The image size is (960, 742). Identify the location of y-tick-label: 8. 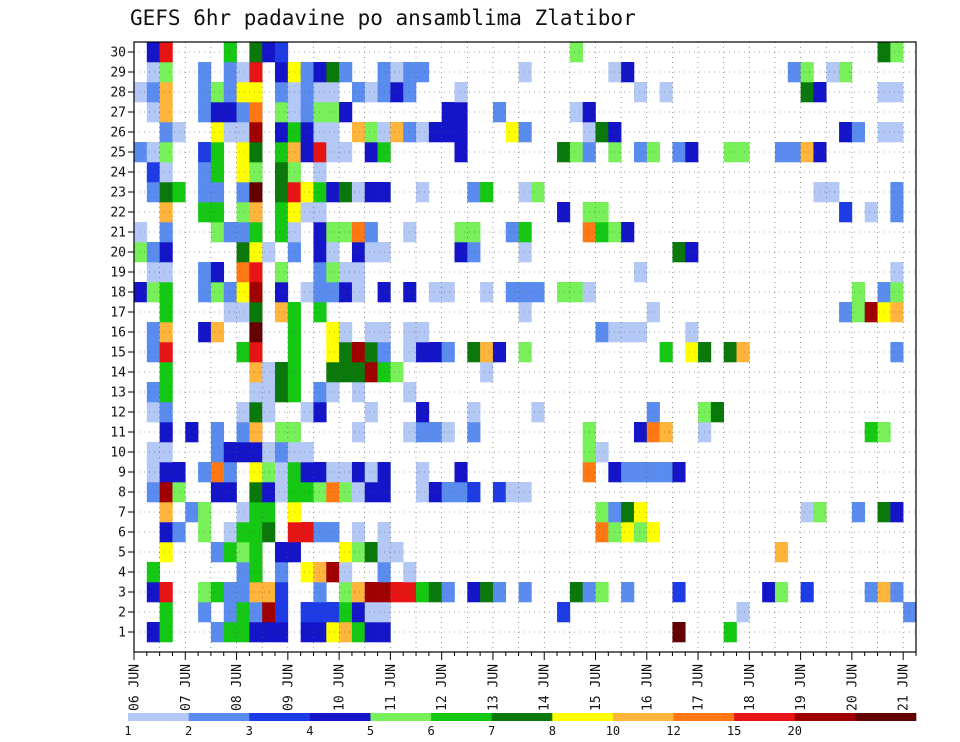
(122, 493).